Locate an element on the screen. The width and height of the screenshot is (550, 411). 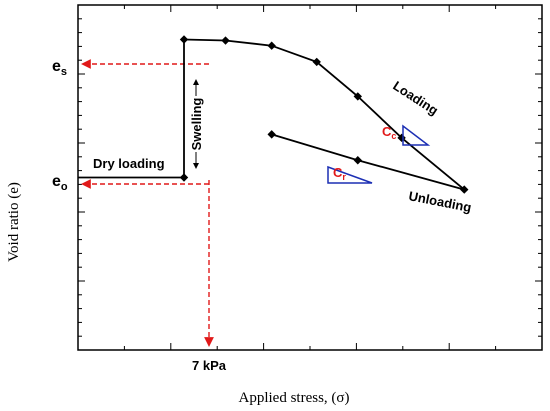
x-axis-label: Applied stress, (σ) is located at coordinates (294, 398).